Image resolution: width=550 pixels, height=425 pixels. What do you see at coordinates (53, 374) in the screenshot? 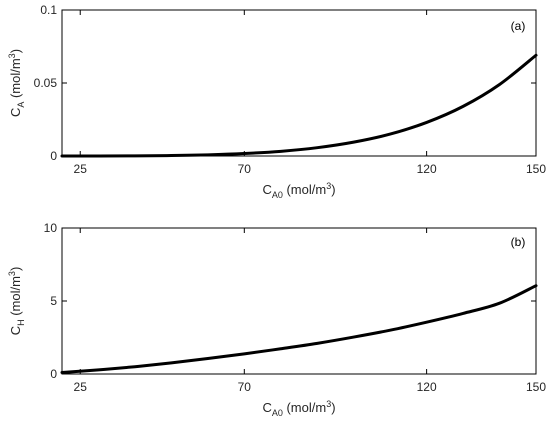
I see `panel-b-y-tick-label: 0` at bounding box center [53, 374].